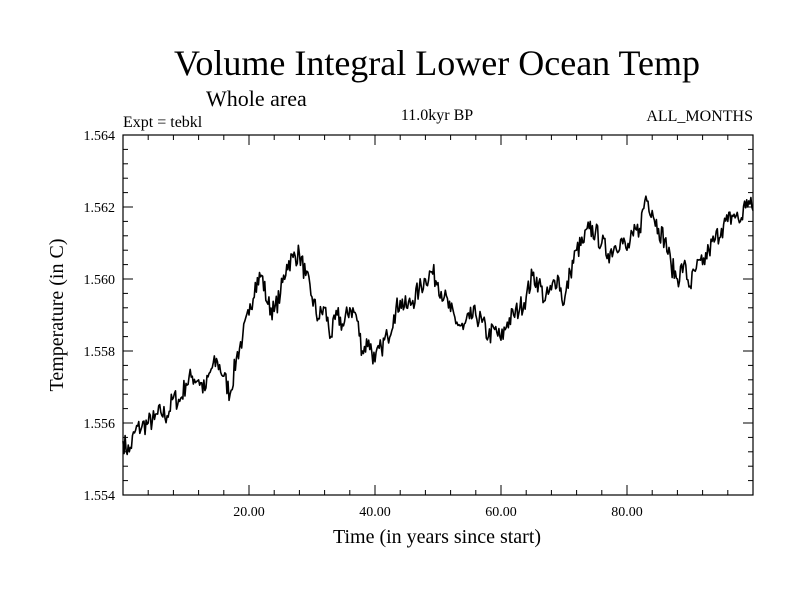  I want to click on x-axis-label: Time (in years since start), so click(437, 537).